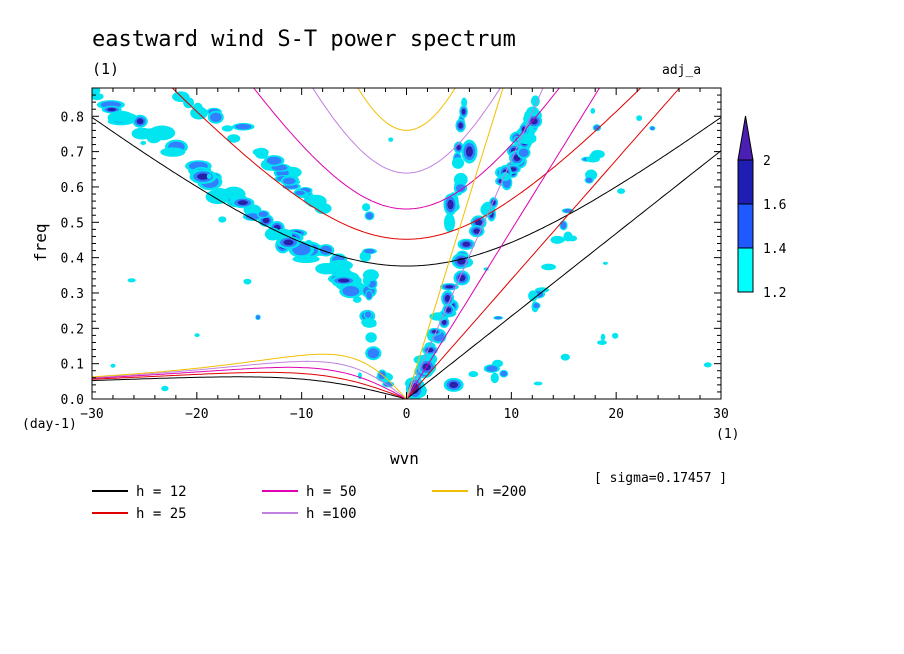  Describe the element at coordinates (745, 138) in the screenshot. I see `colorbar-extend-arrow` at that location.